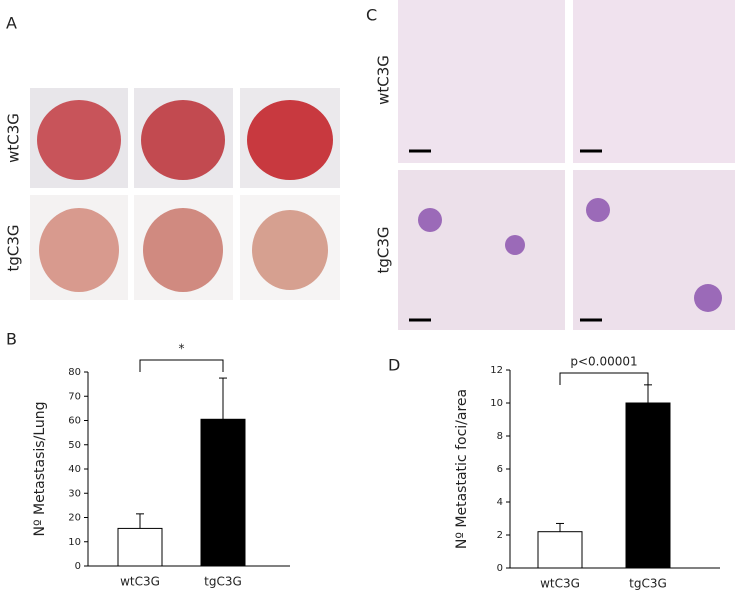 The height and width of the screenshot is (597, 736). Describe the element at coordinates (11, 339) in the screenshot. I see `panel-label: B` at that location.